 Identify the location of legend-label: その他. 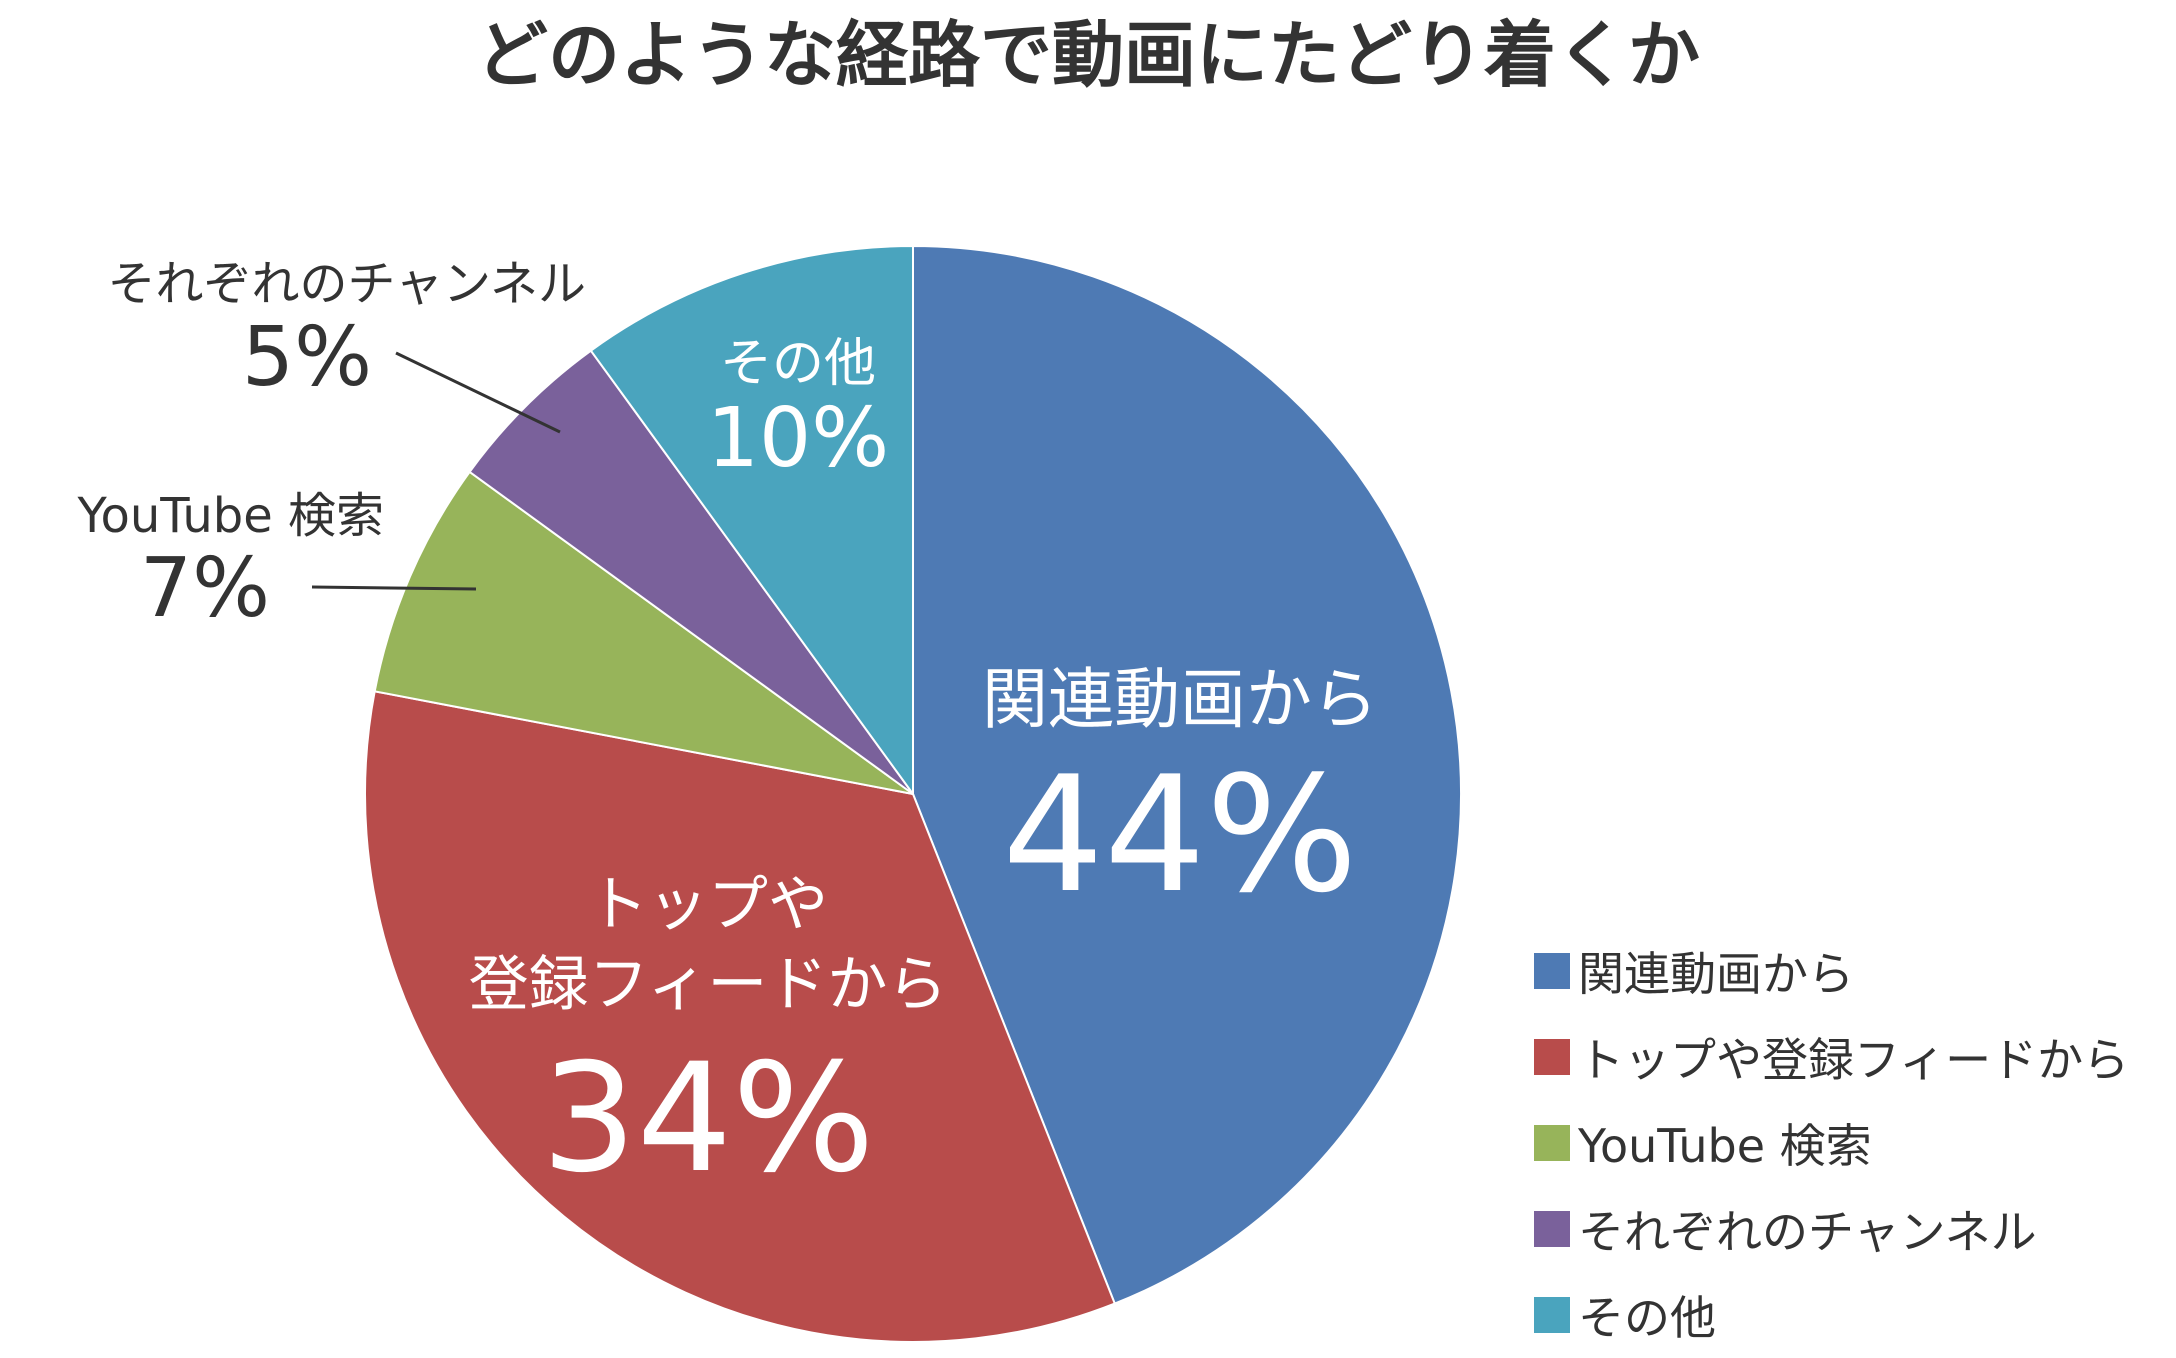
(1647, 1318).